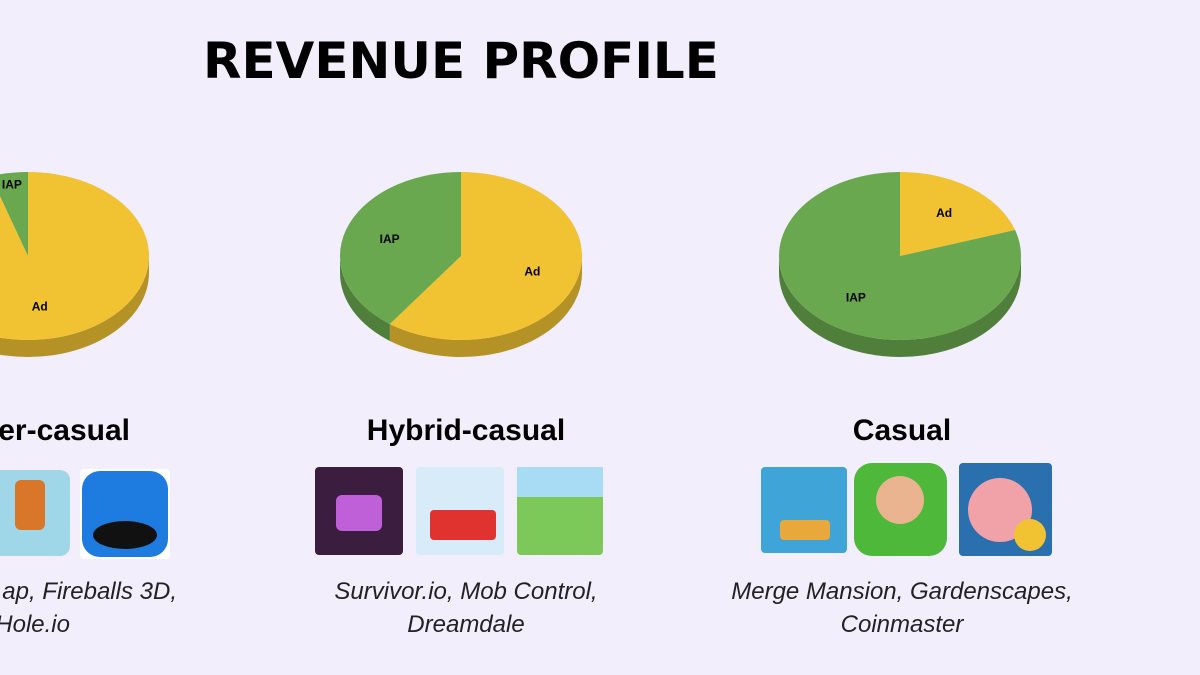 This screenshot has height=675, width=1200. I want to click on slide-title: REVENUE PROFILE, so click(461, 61).